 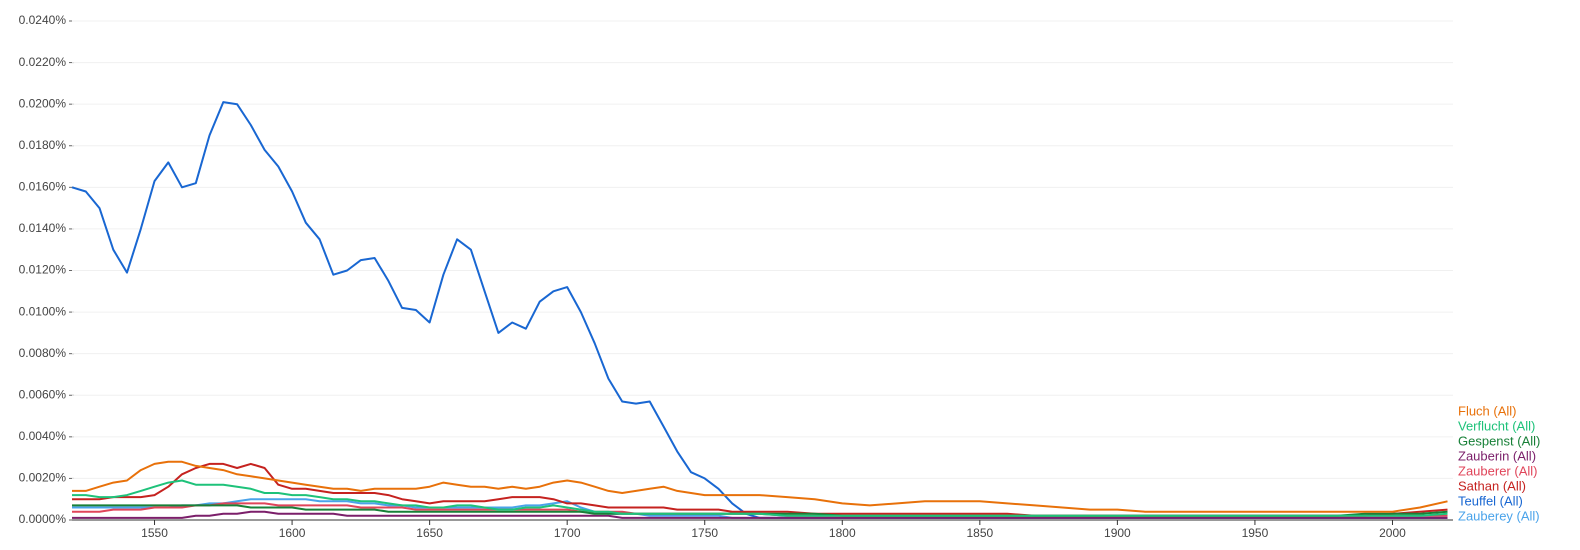 I want to click on x-tick-label: 1850, so click(x=979, y=533).